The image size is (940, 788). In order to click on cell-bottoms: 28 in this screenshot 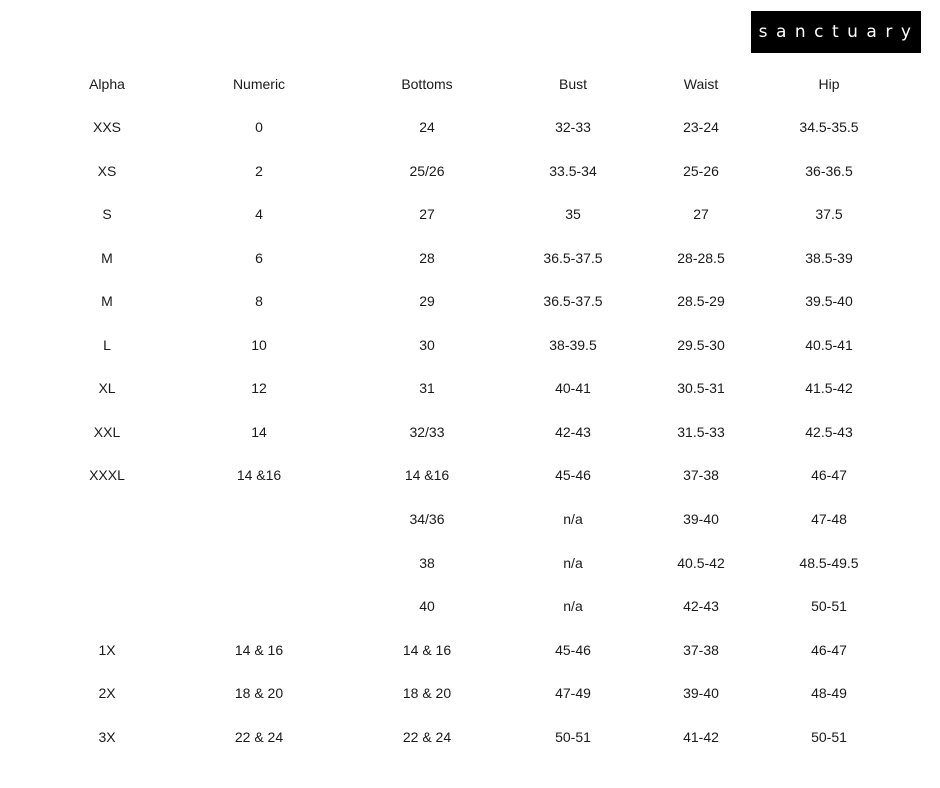, I will do `click(427, 257)`.